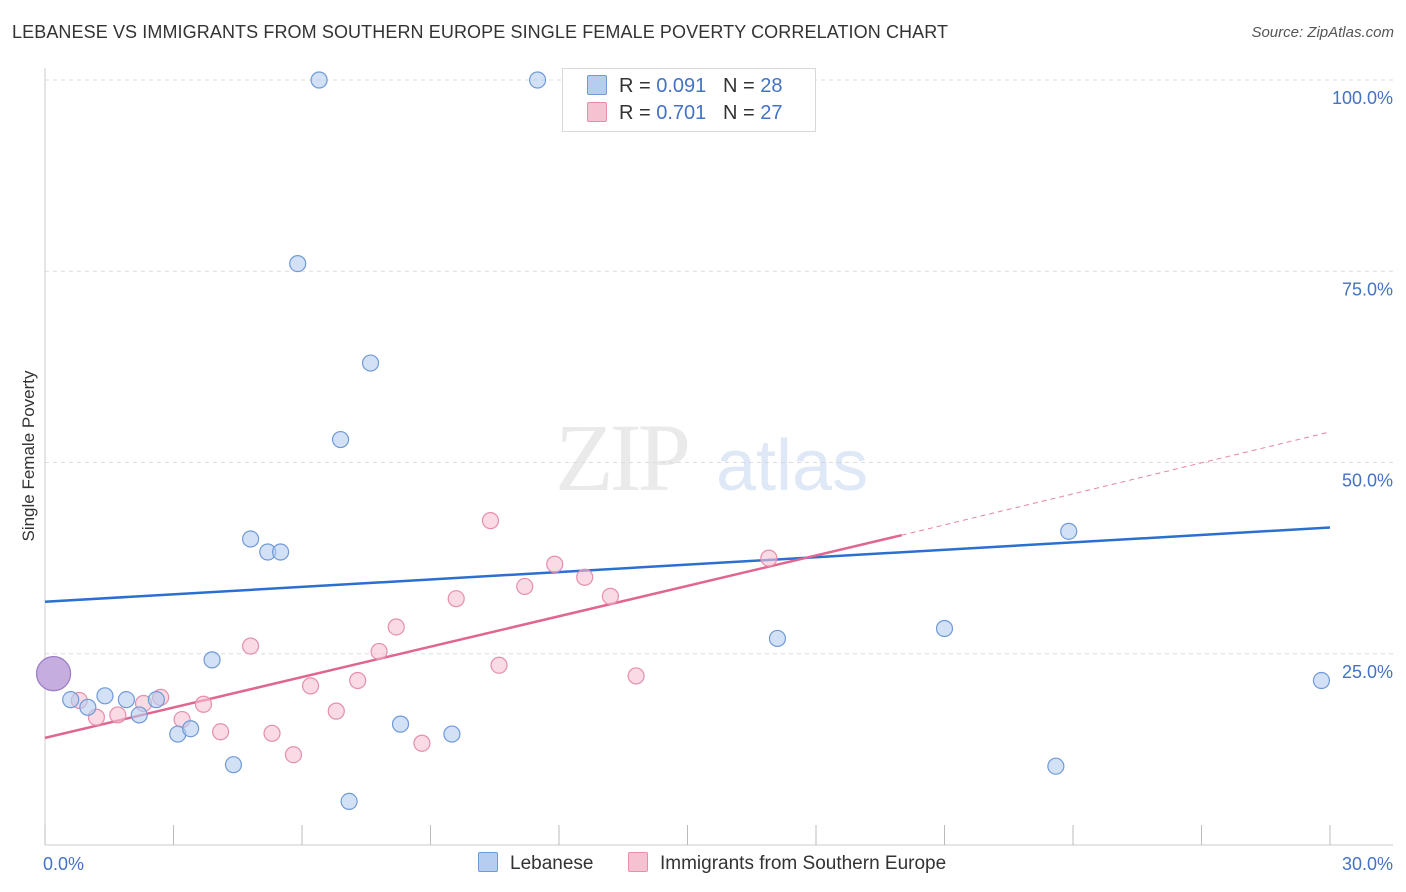  I want to click on watermark-zip: ZIP, so click(621, 457).